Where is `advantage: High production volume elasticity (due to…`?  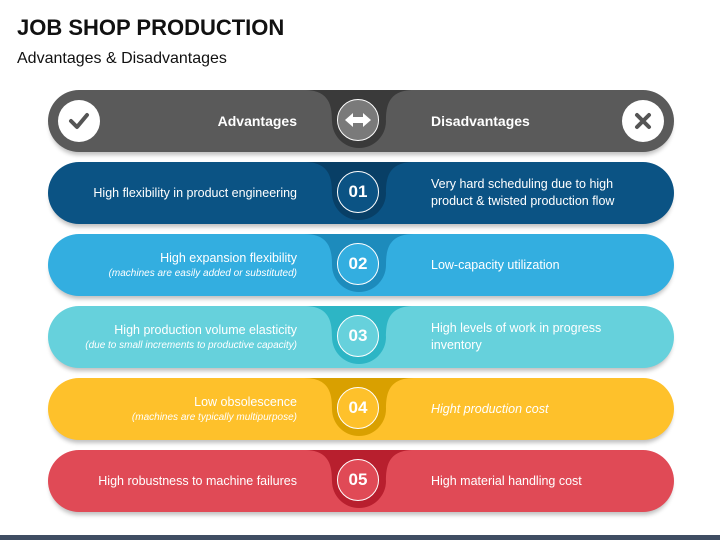 advantage: High production volume elasticity (due to… is located at coordinates (167, 337).